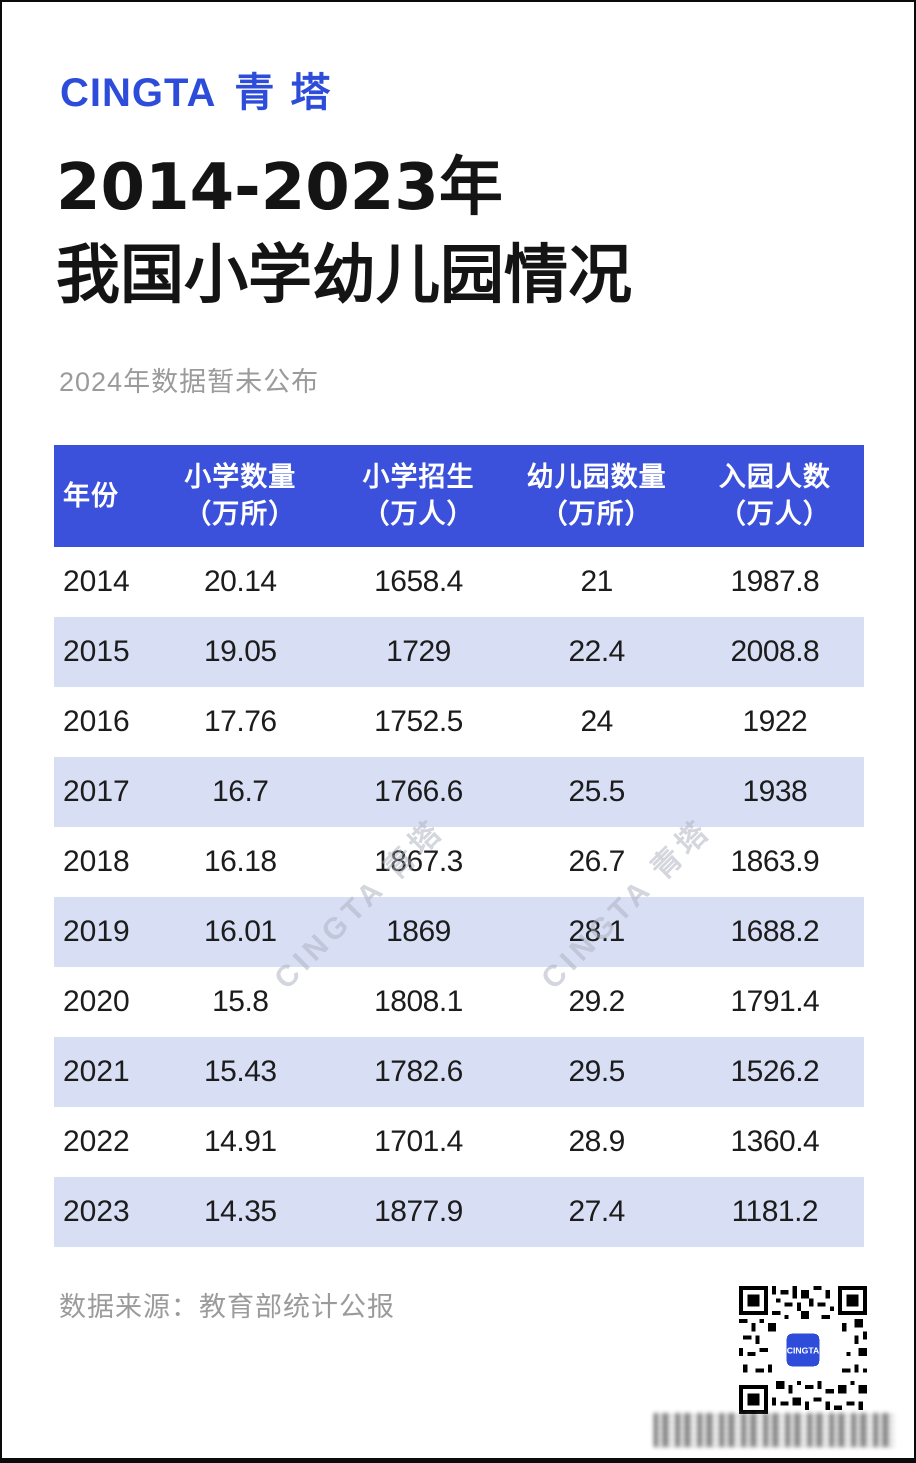 This screenshot has height=1463, width=916. Describe the element at coordinates (775, 791) in the screenshot. I see `cell-kindergarten-enrollment: 1938` at that location.